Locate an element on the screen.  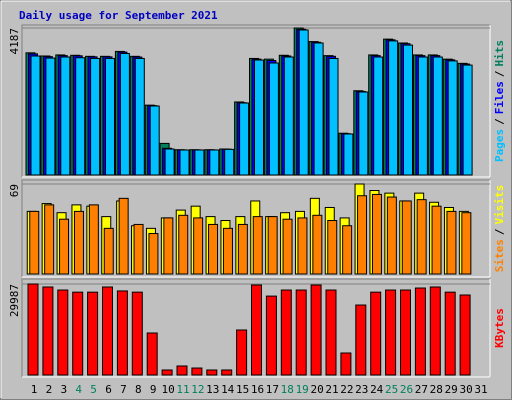
x-tick-label: 17 is located at coordinates (272, 389).